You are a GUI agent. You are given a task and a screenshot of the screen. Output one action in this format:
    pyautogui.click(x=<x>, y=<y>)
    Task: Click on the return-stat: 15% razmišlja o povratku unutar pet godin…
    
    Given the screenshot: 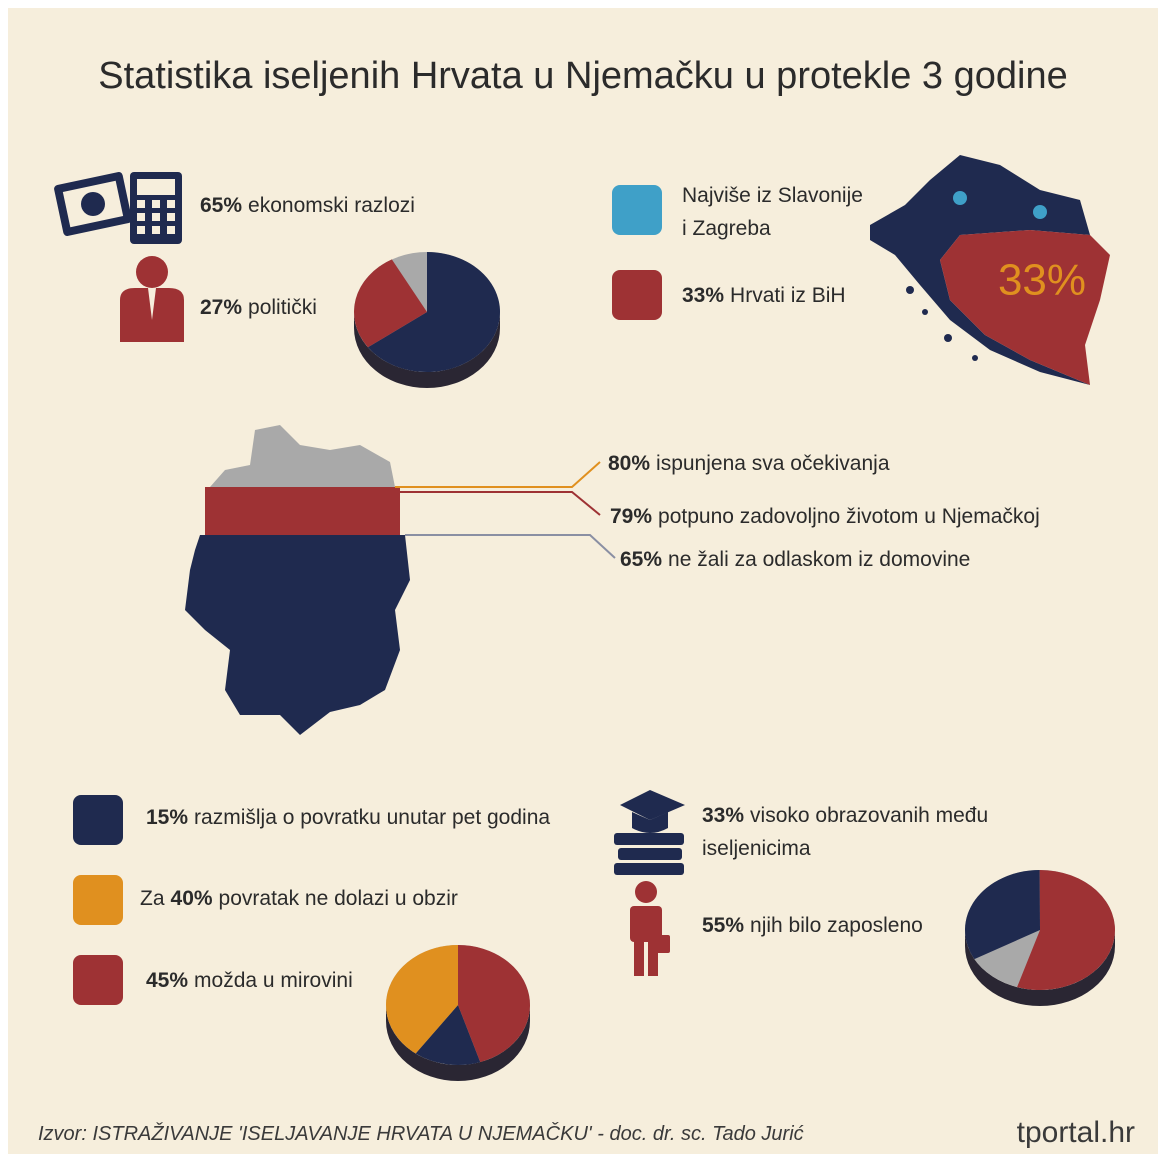 What is the action you would take?
    pyautogui.click(x=348, y=817)
    